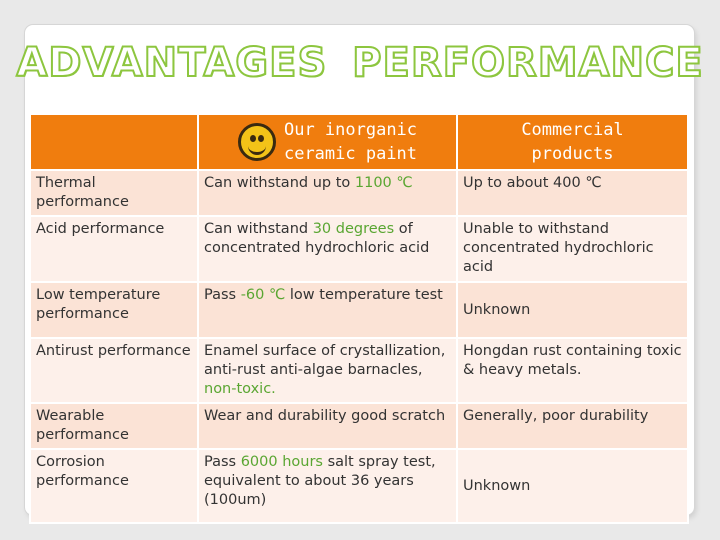  What do you see at coordinates (327, 310) in the screenshot?
I see `our-paint-cell: Pass -60 ℃ low temperature test` at bounding box center [327, 310].